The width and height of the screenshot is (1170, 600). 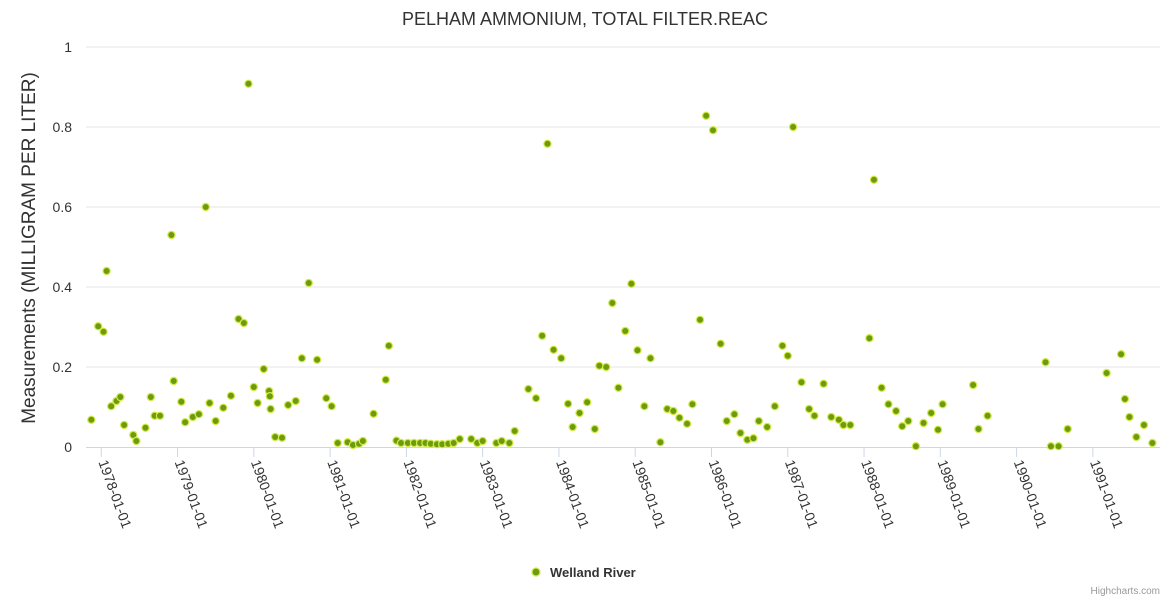 I want to click on legend-label: Welland River, so click(x=593, y=572).